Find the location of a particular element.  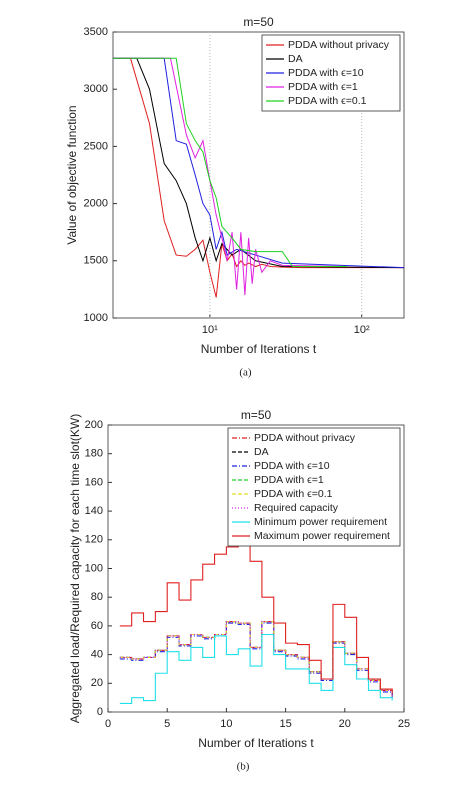

x-tick-label: 10¹ is located at coordinates (210, 330).